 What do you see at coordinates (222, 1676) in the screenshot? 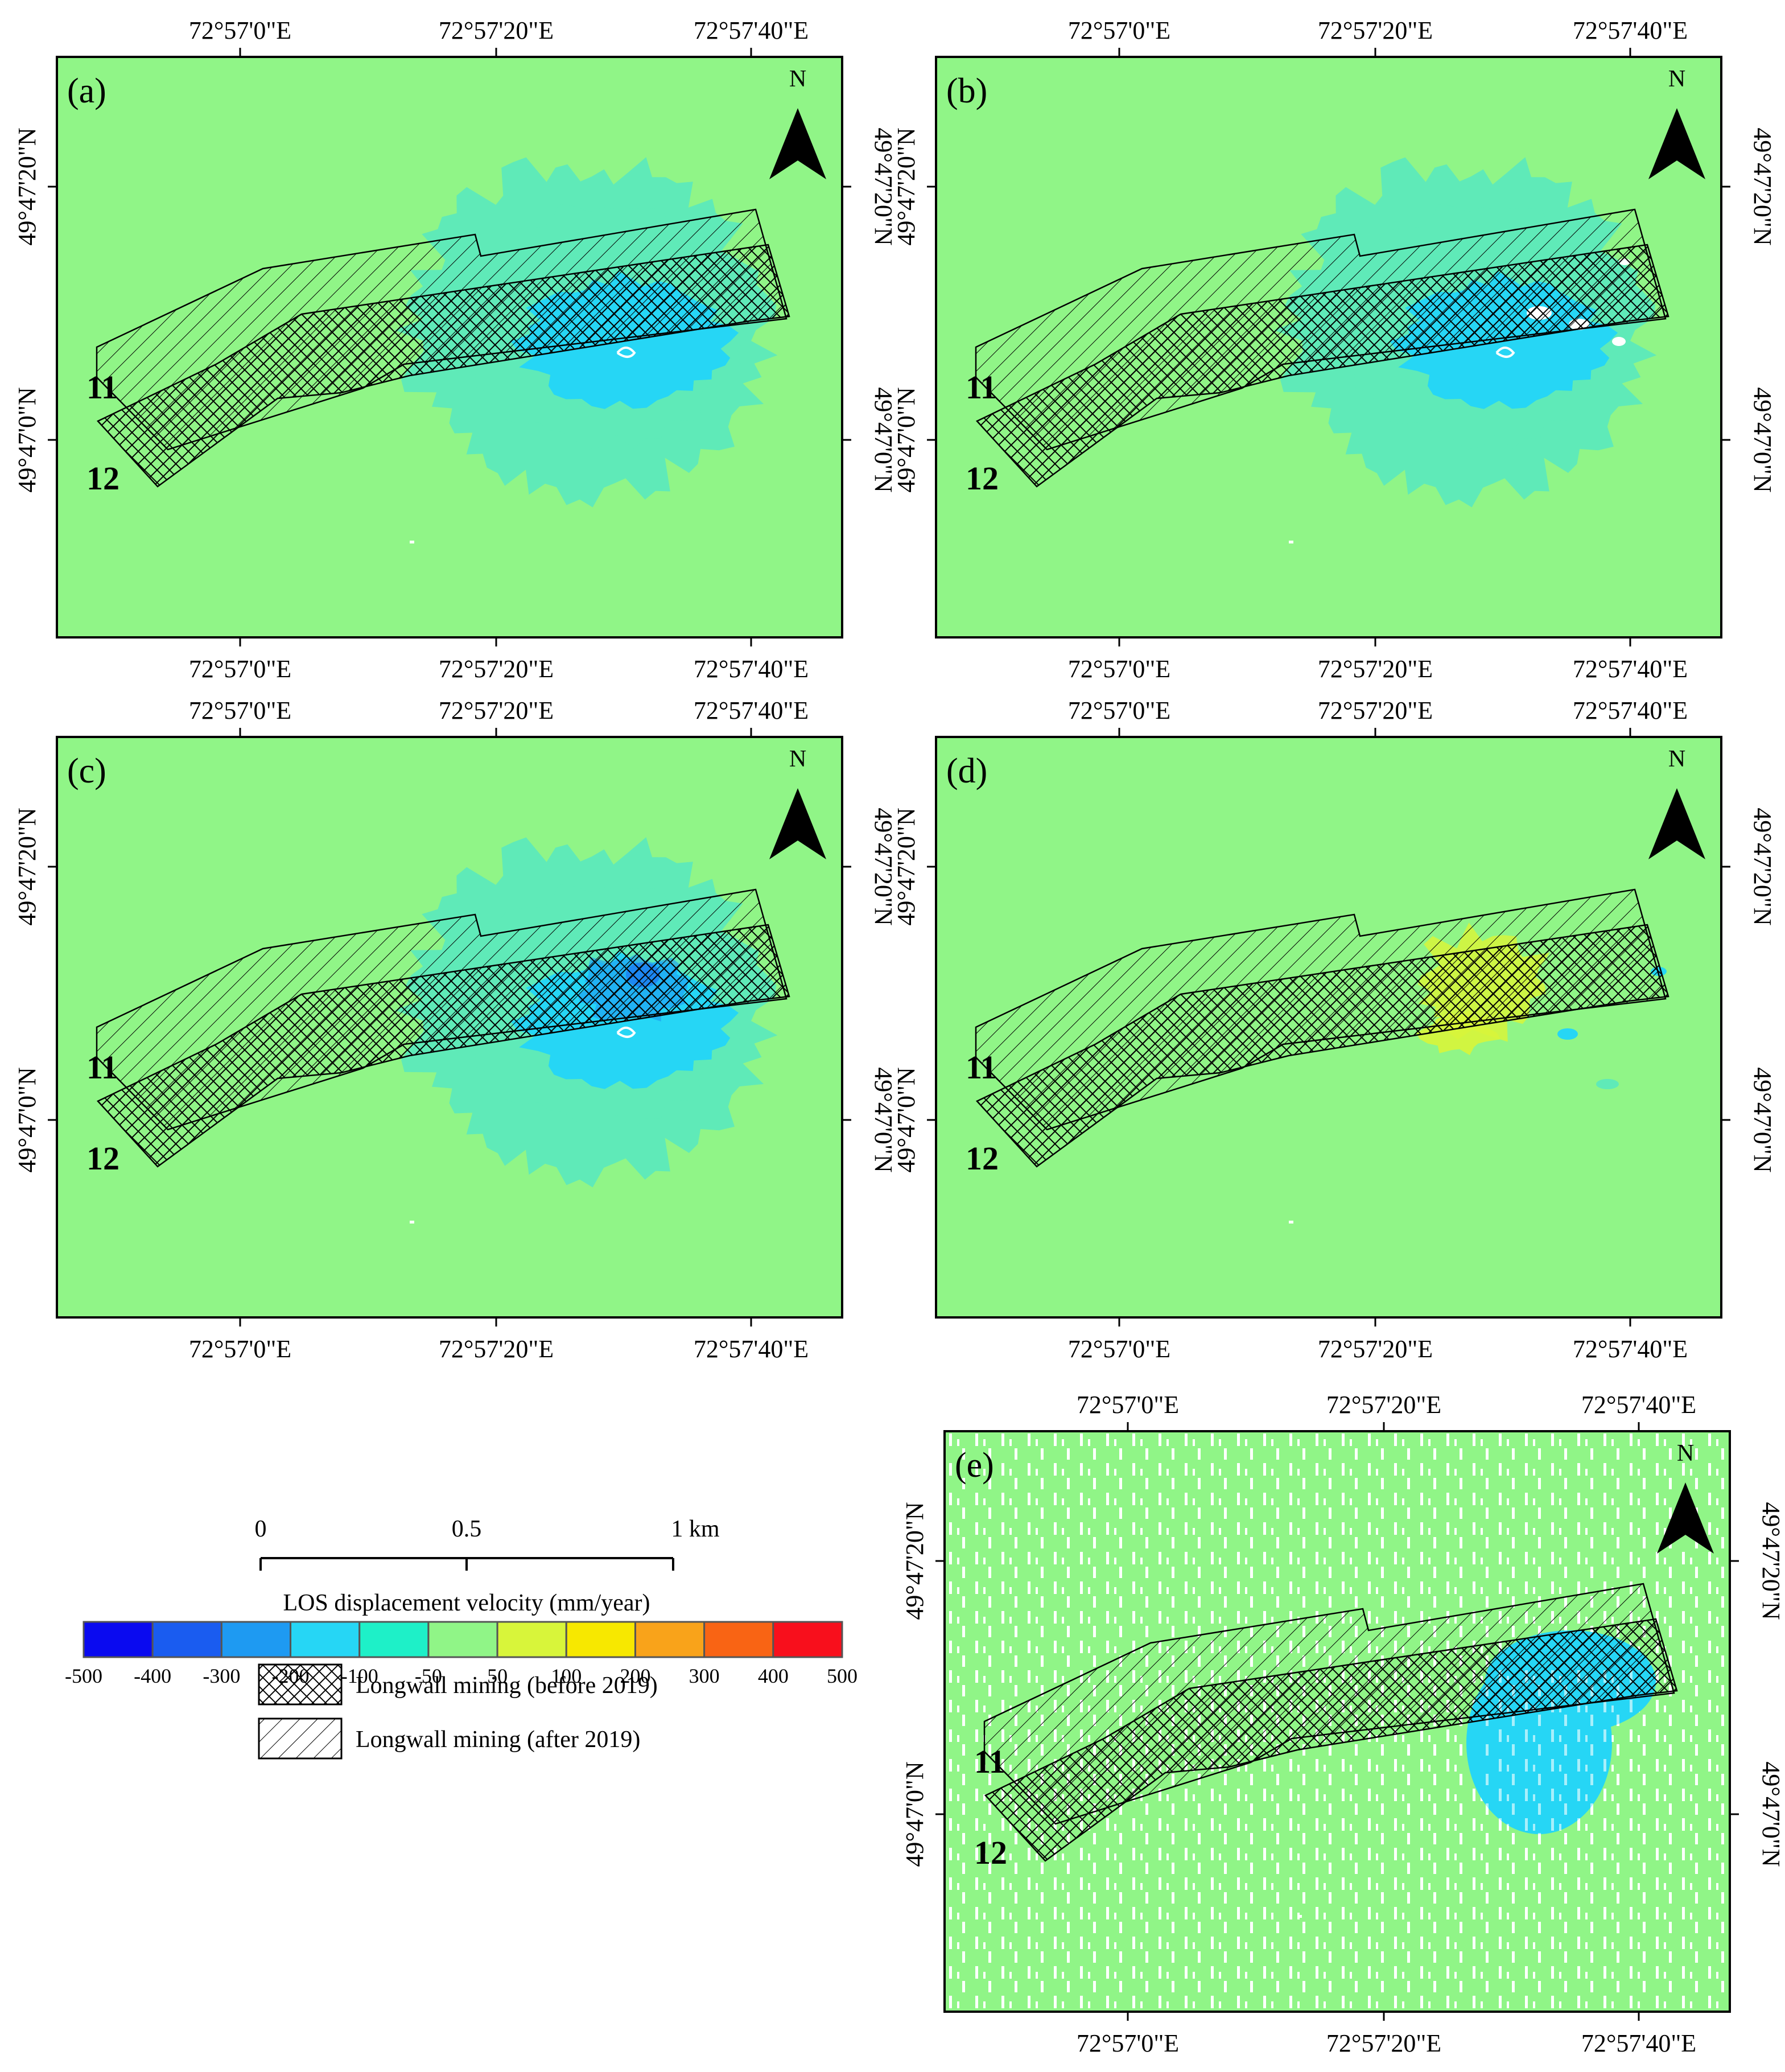
I see `color-break-label: -300` at bounding box center [222, 1676].